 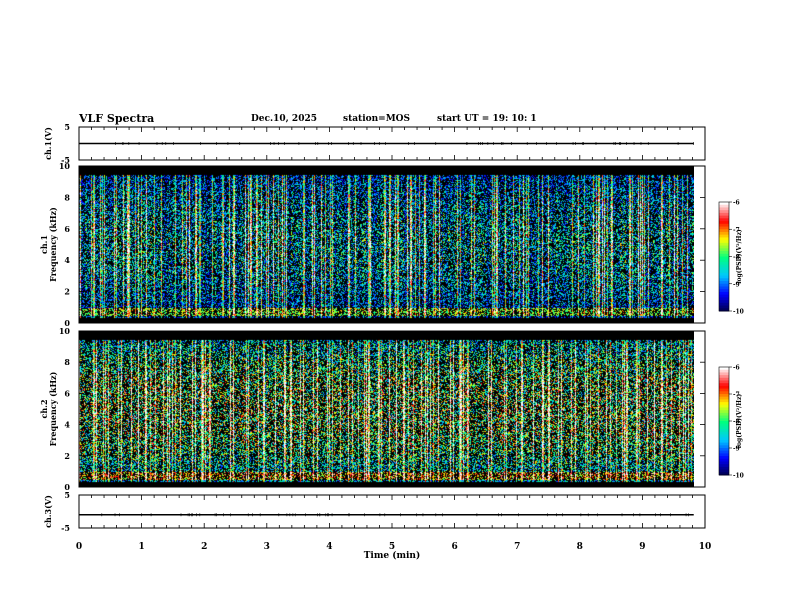 What do you see at coordinates (454, 547) in the screenshot?
I see `x-tick-label: 6` at bounding box center [454, 547].